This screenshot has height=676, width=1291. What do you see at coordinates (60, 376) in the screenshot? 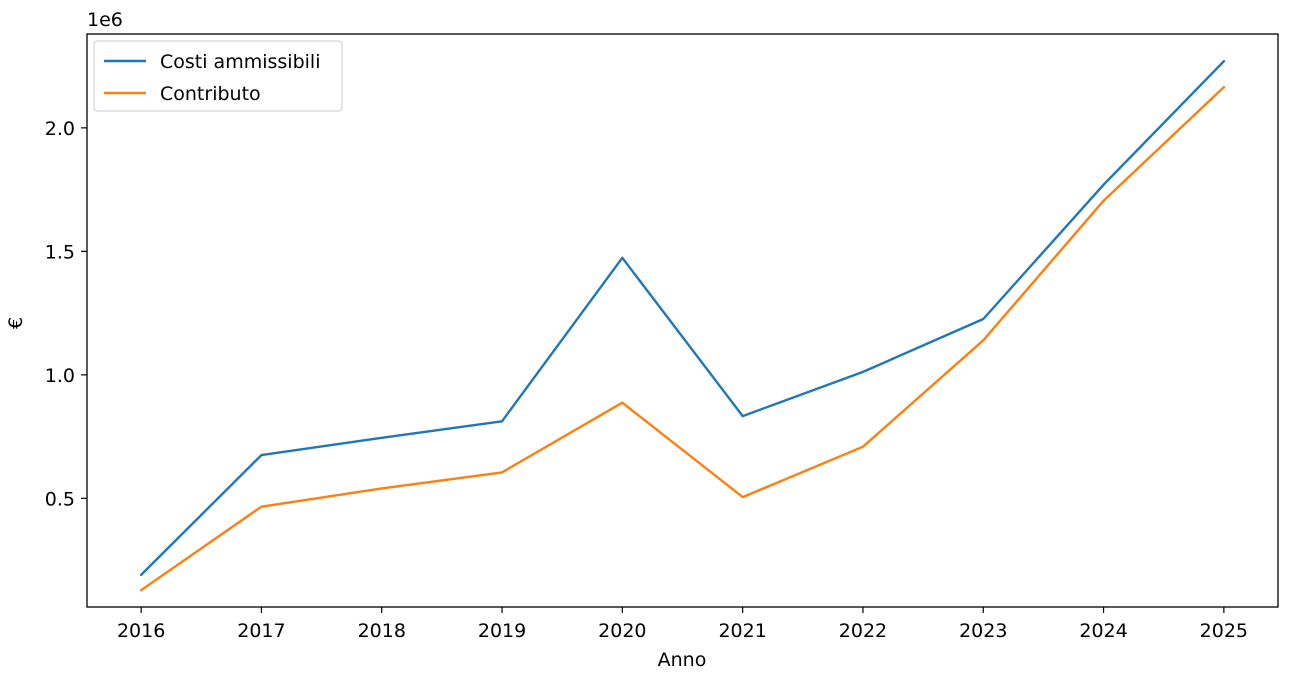
I see `y-tick-label: 1.0` at bounding box center [60, 376].